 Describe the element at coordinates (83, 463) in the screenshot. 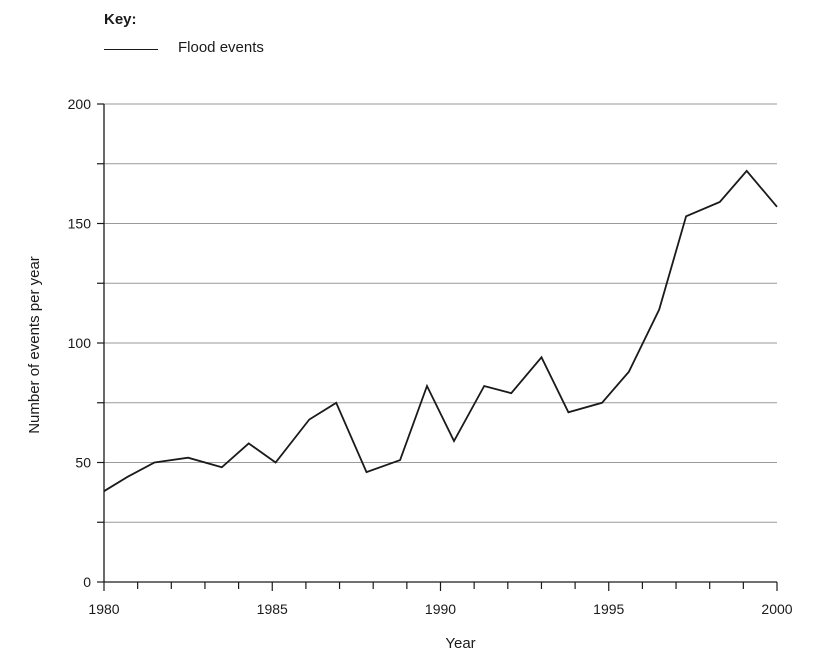

I see `y-tick-label-50: 50` at that location.